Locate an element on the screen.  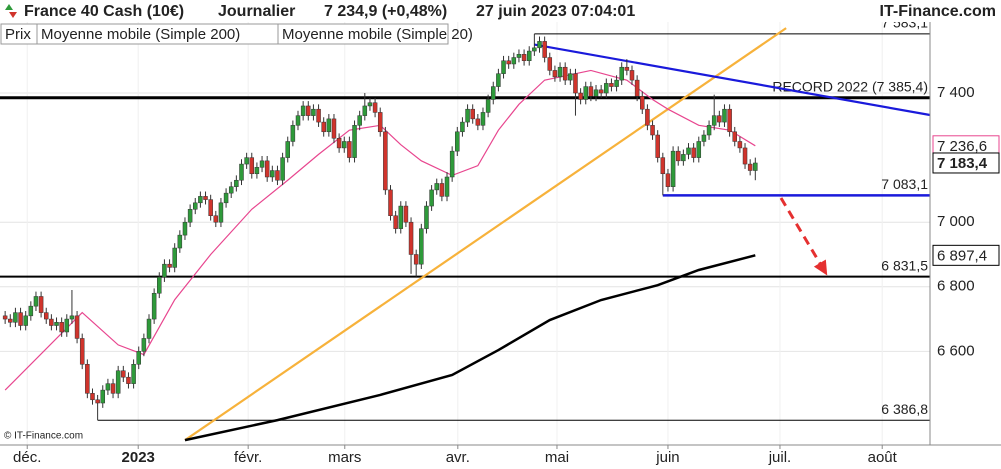
level-label: 7 083,1 is located at coordinates (904, 184).